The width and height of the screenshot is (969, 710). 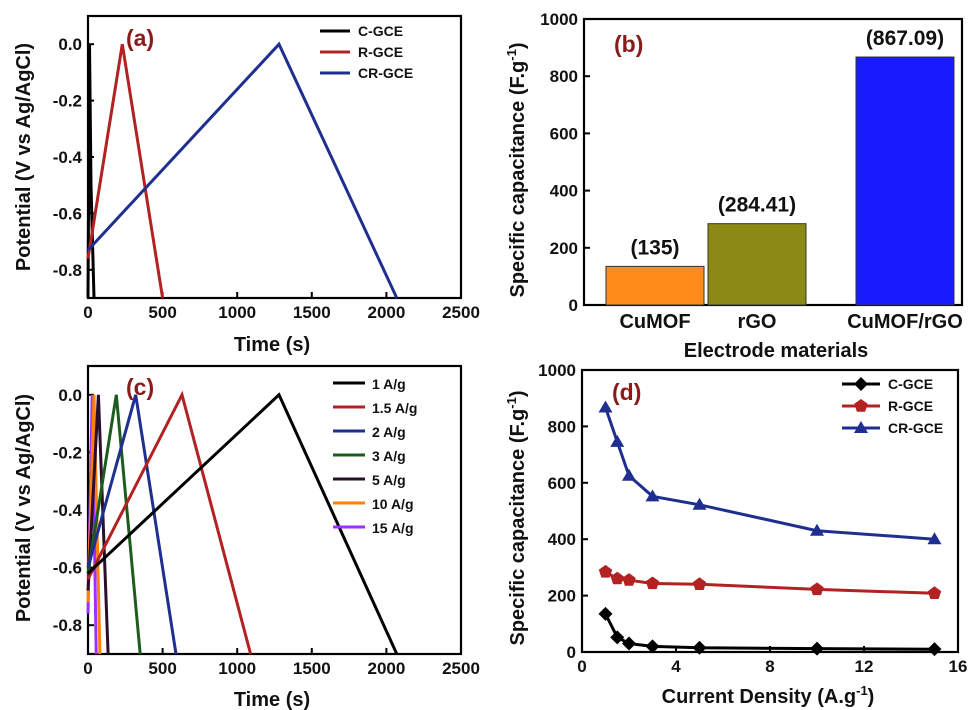 What do you see at coordinates (394, 408) in the screenshot?
I see `legend-label: 1.5 A/g` at bounding box center [394, 408].